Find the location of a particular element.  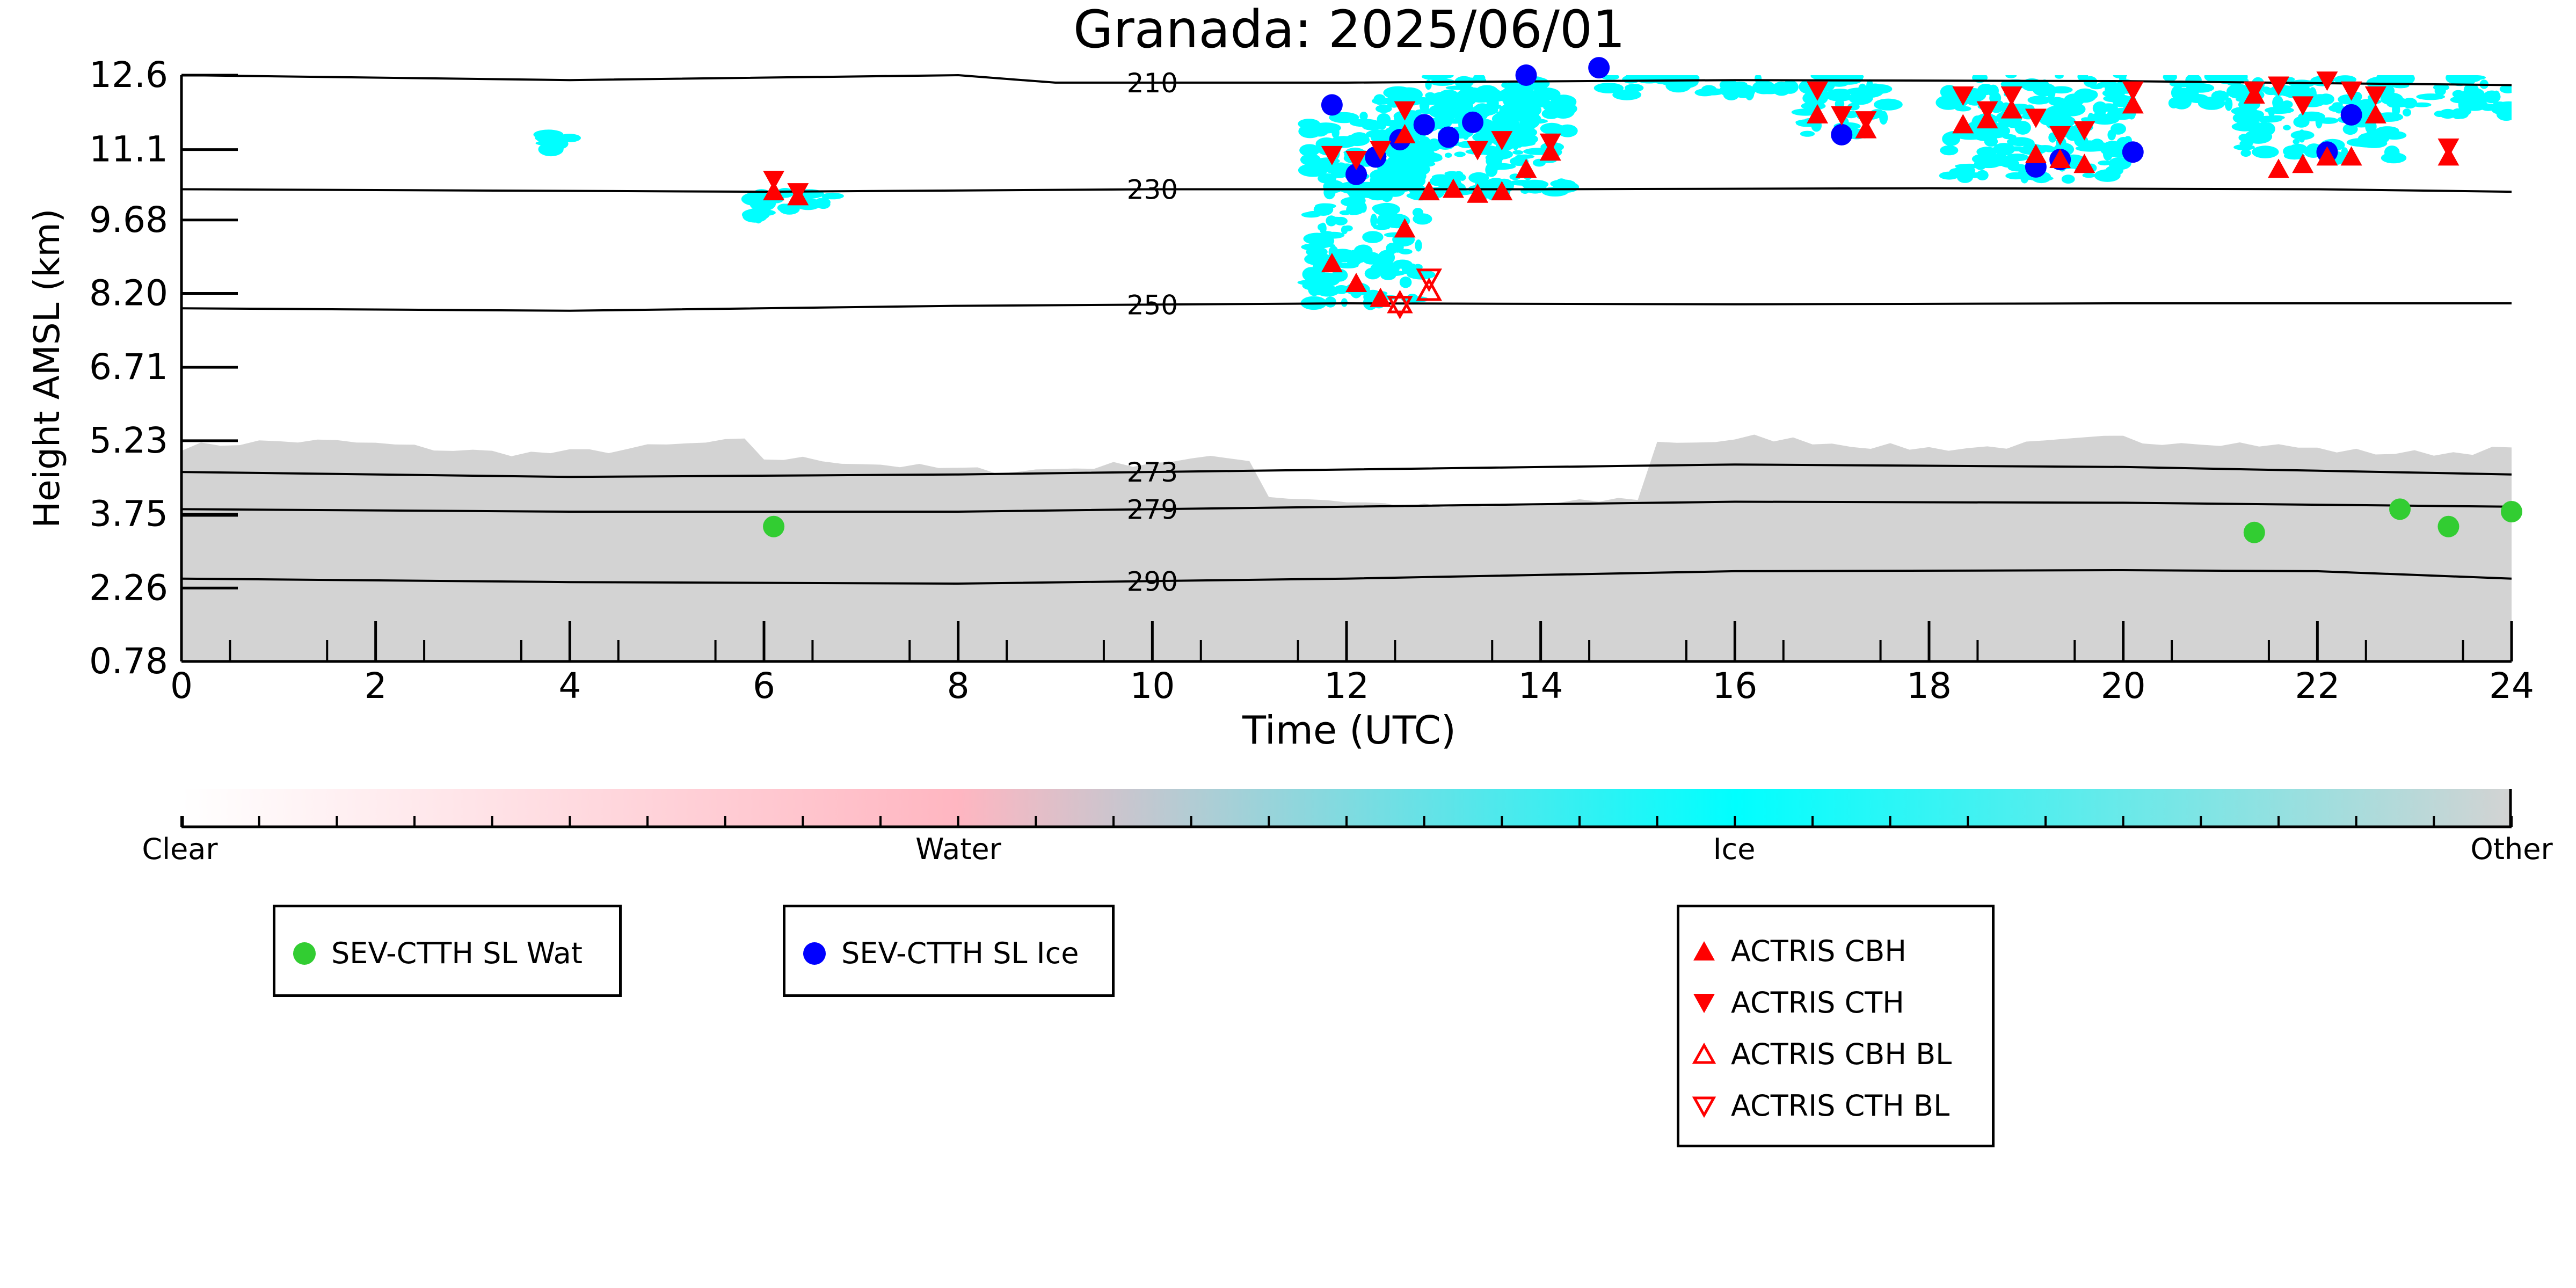

y-tick-label: 5.23 is located at coordinates (128, 440).